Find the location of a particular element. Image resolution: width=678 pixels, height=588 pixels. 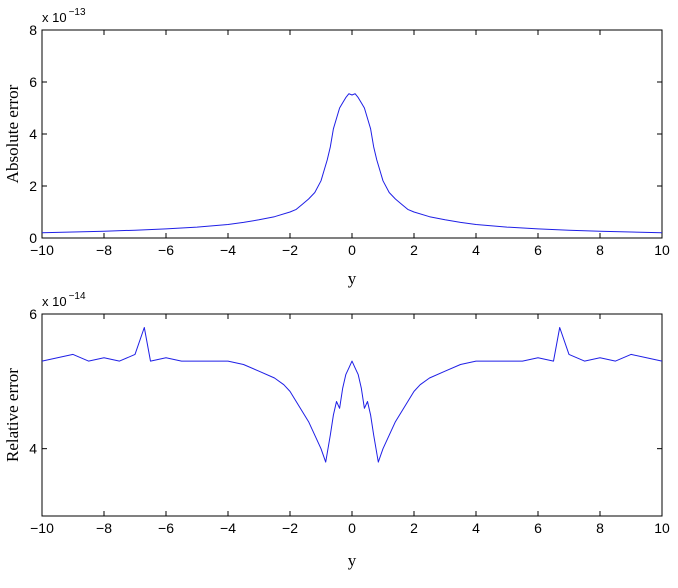

scale-exponent: −13 is located at coordinates (77, 12).